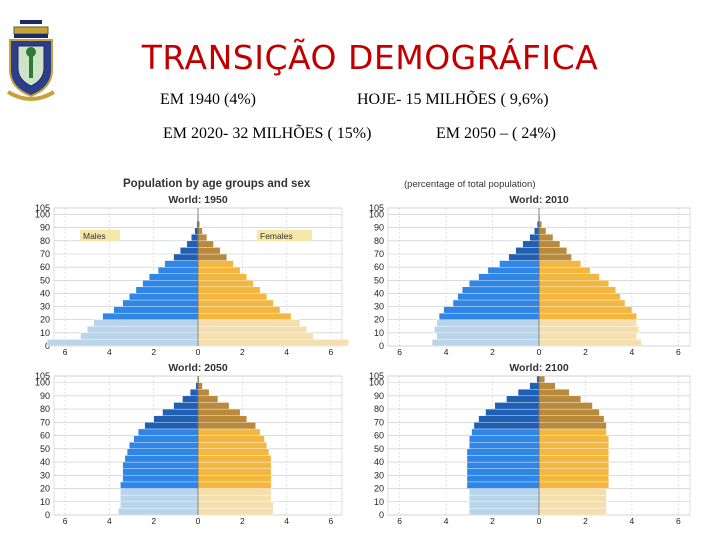  I want to click on x-tick-label: 4, so click(632, 521).